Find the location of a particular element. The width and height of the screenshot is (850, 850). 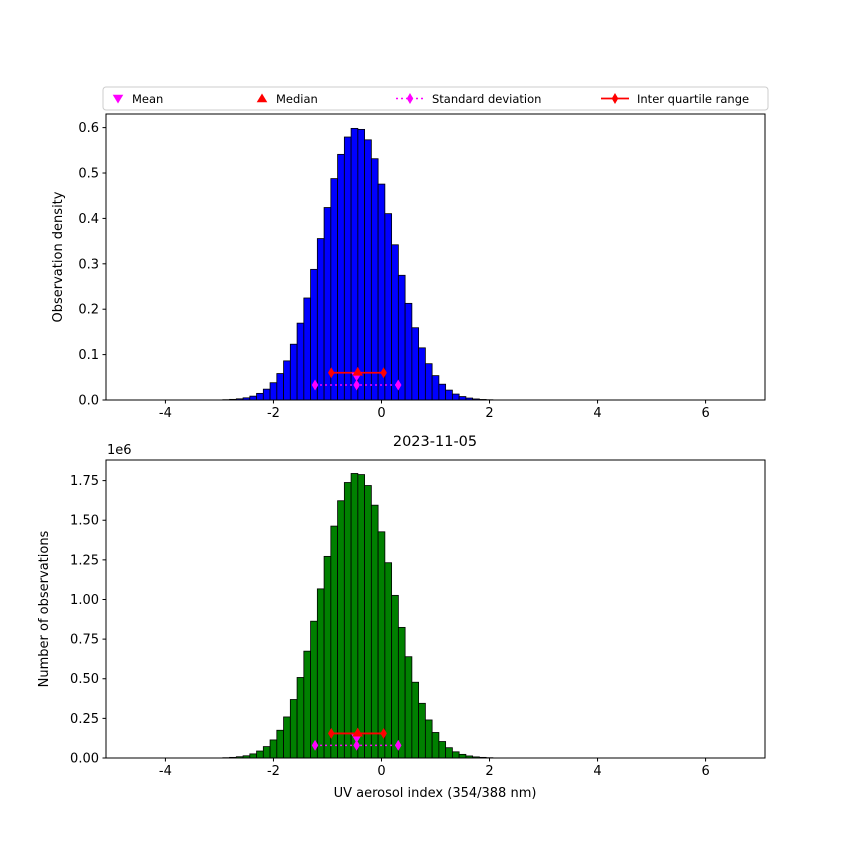

legend-label-standard-deviation: Standard deviation is located at coordinates (486, 99).